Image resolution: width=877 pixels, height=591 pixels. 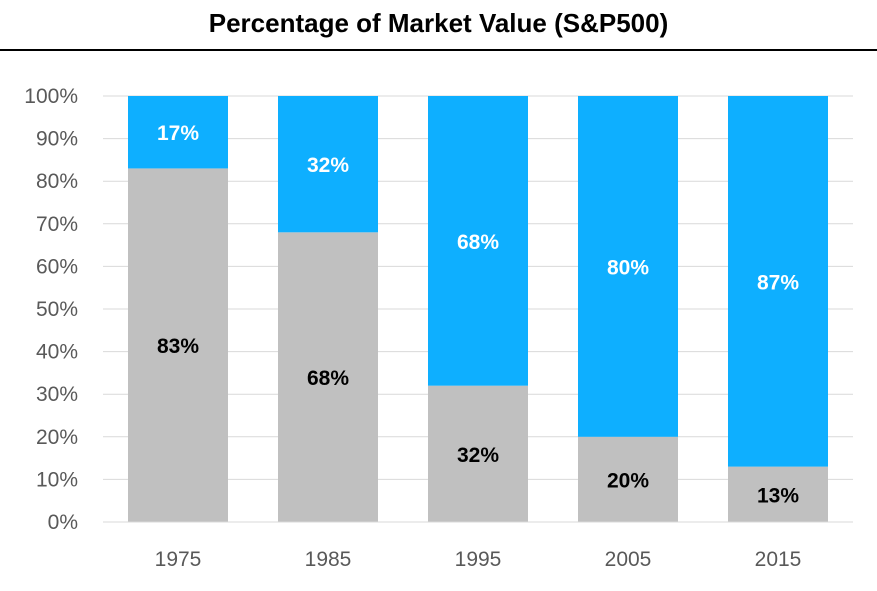 What do you see at coordinates (478, 559) in the screenshot?
I see `x-tick-label: 1995` at bounding box center [478, 559].